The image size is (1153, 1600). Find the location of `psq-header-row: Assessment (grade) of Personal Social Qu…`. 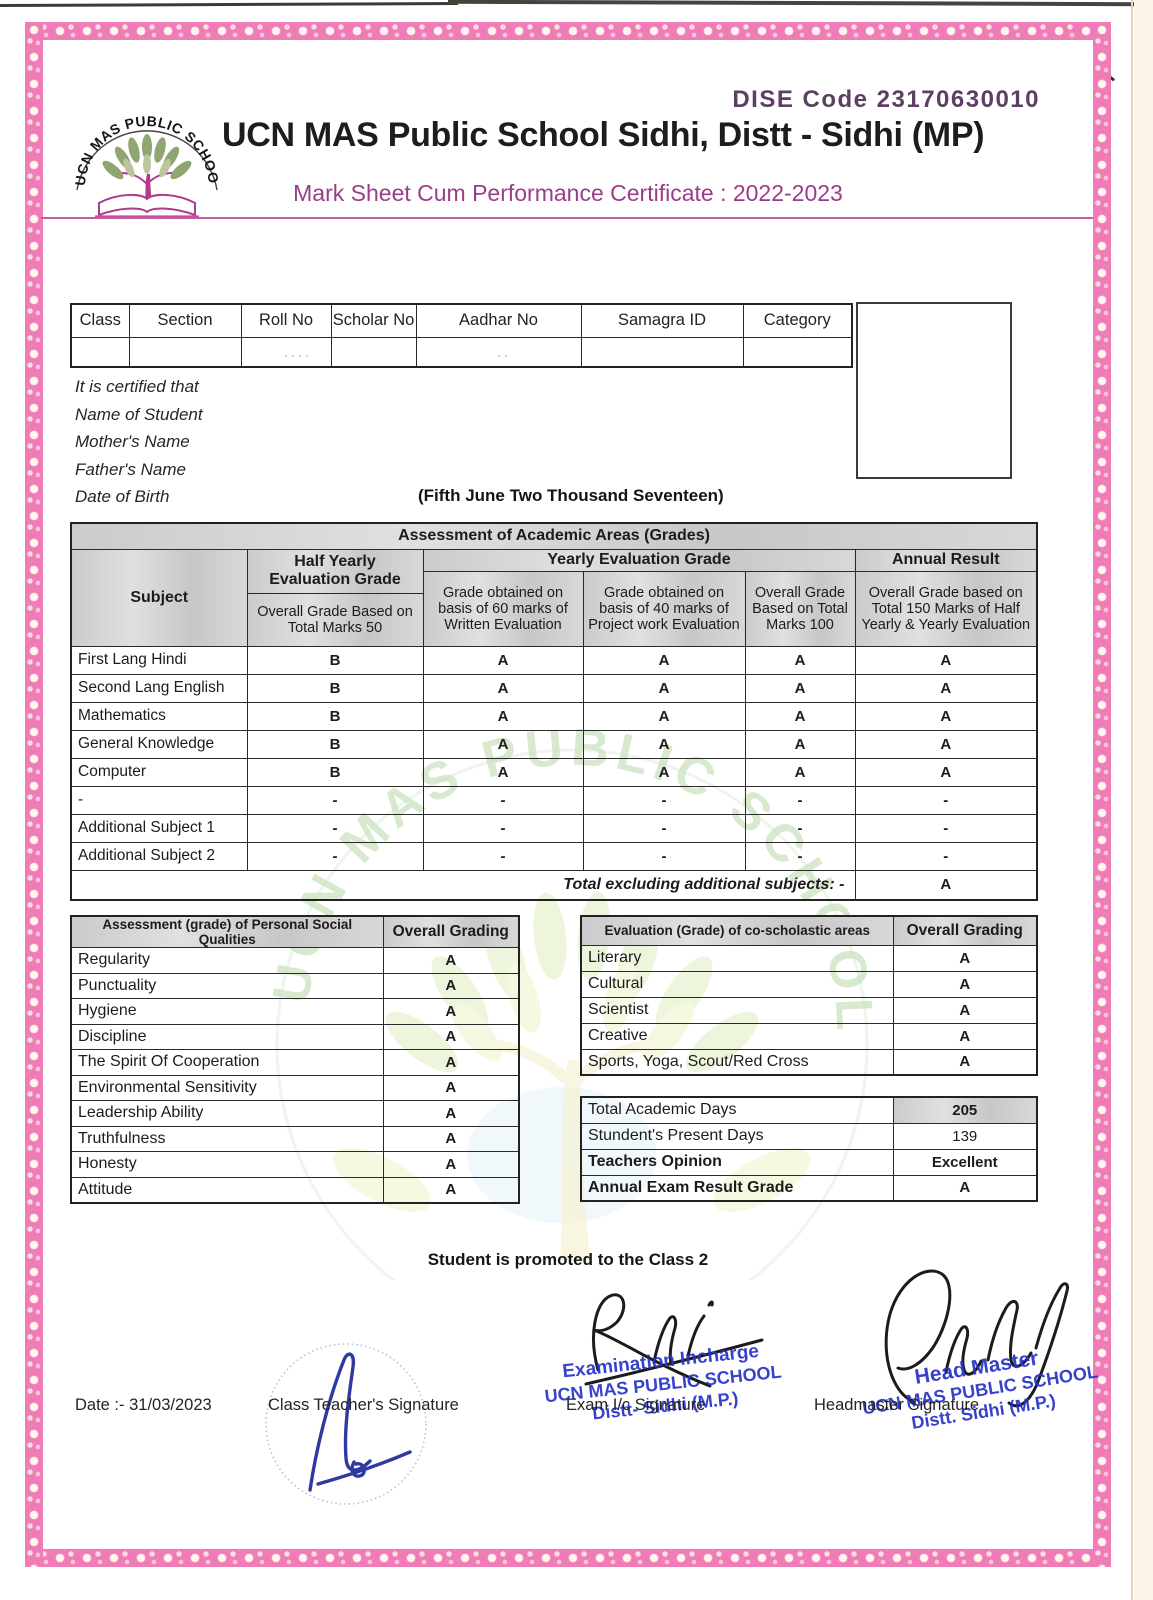

psq-header-row: Assessment (grade) of Personal Social Qu… is located at coordinates (295, 931).